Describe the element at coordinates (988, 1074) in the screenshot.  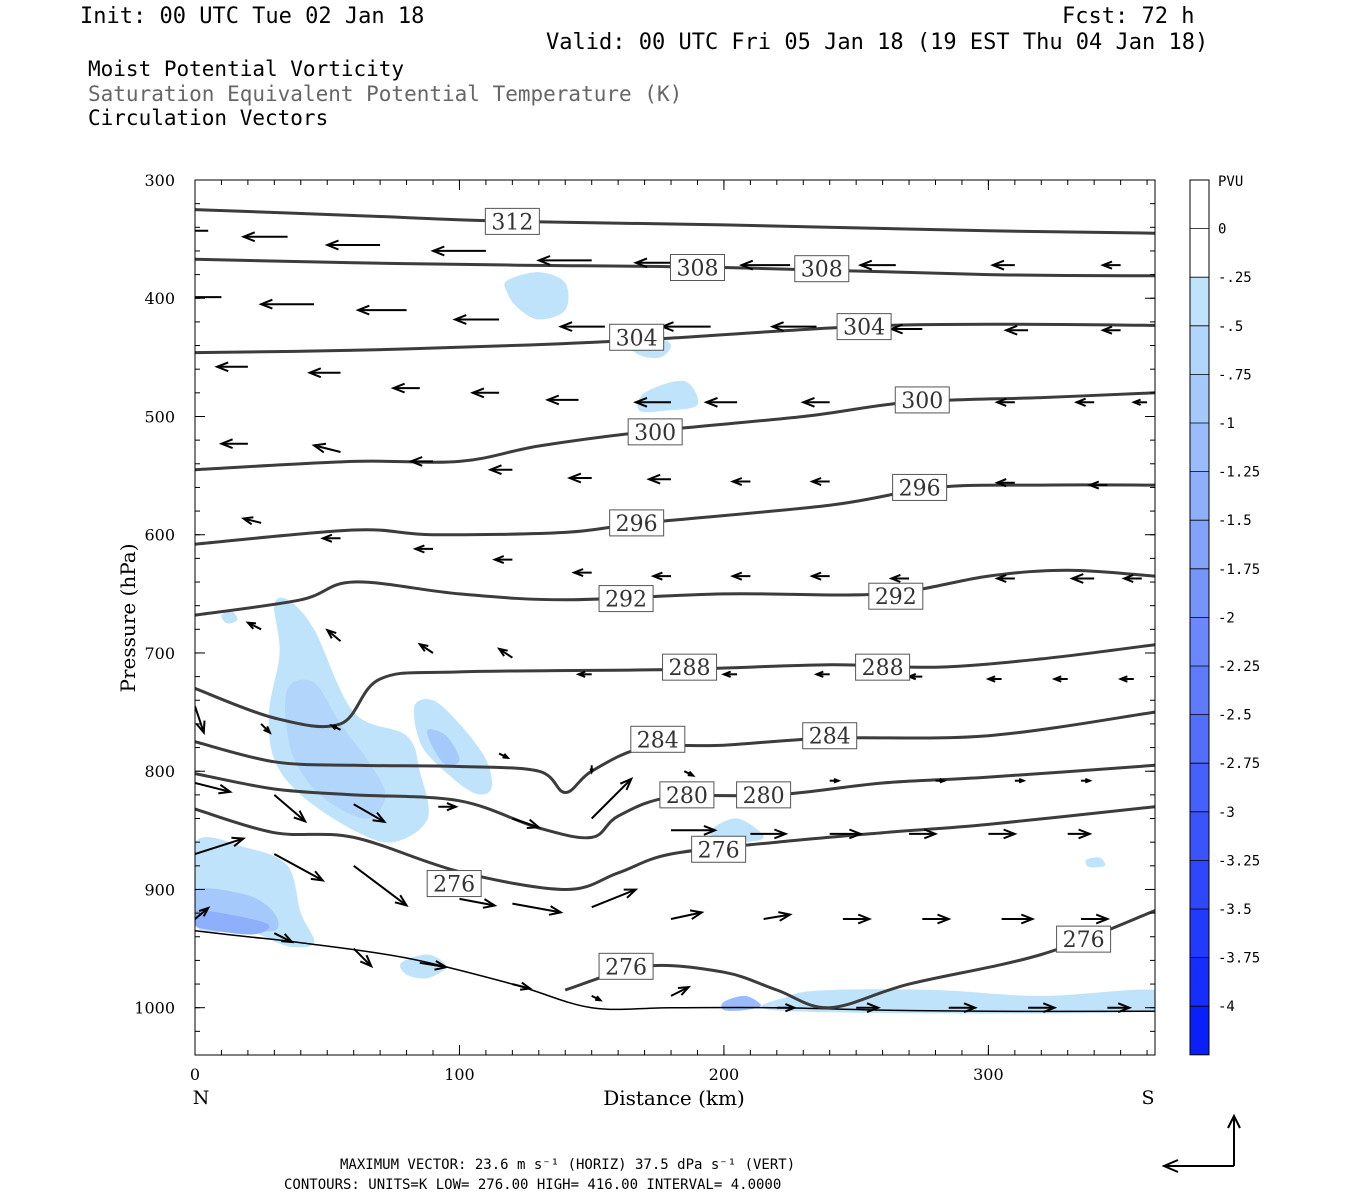
I see `x-tick-label: 300` at that location.